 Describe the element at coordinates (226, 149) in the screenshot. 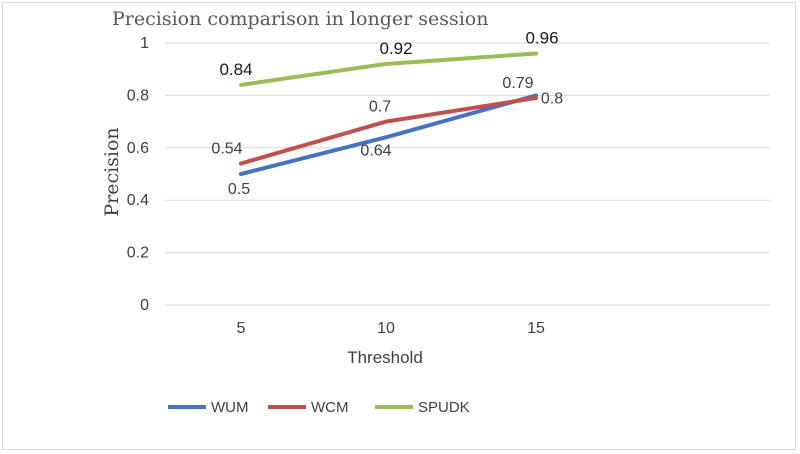

I see `data-label-wcm: 0.54` at that location.